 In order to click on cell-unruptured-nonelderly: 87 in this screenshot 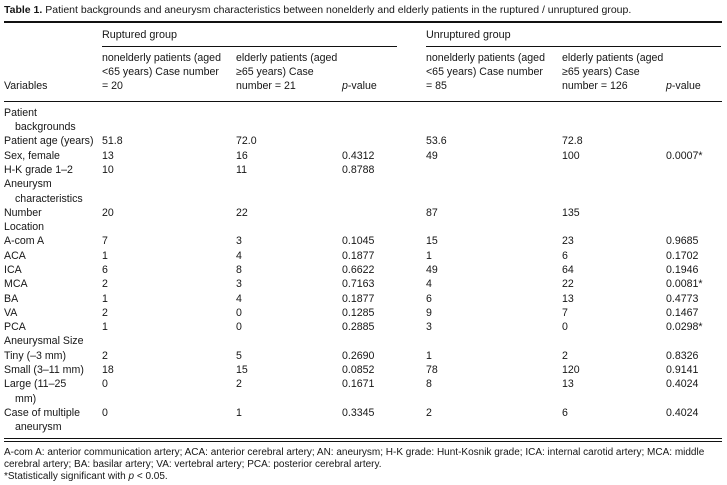, I will do `click(432, 212)`.